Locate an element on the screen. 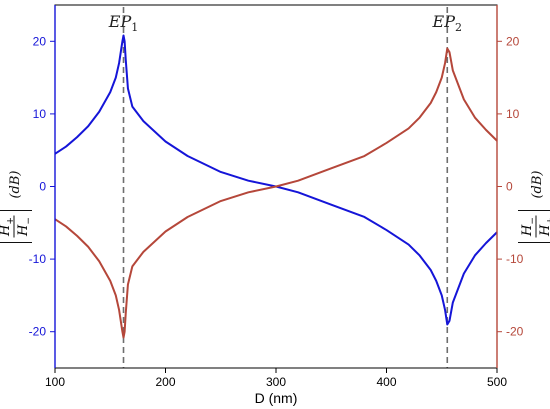 The image size is (550, 409). y-title-numerator: H− is located at coordinates (529, 227).